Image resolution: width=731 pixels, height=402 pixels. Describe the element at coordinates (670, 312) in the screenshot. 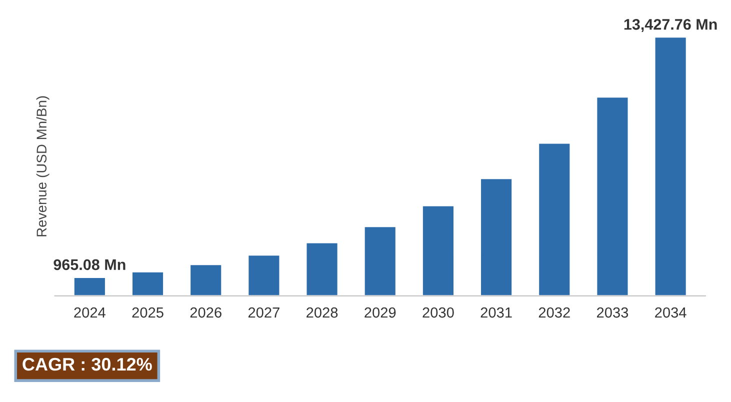

I see `x-tick-label: 2034` at that location.